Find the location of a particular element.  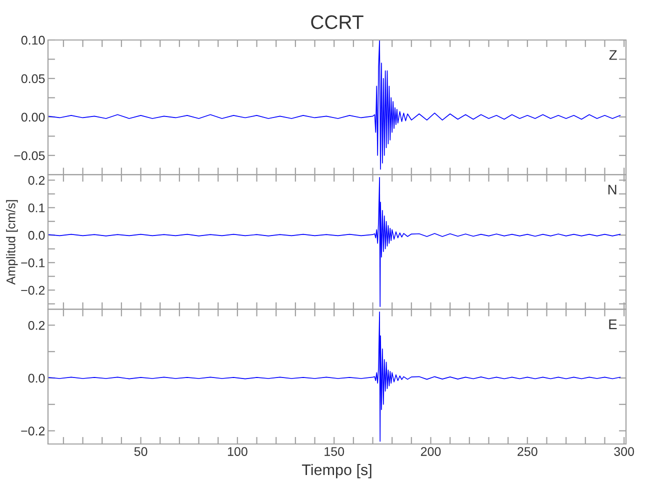

annotation: E is located at coordinates (613, 325).